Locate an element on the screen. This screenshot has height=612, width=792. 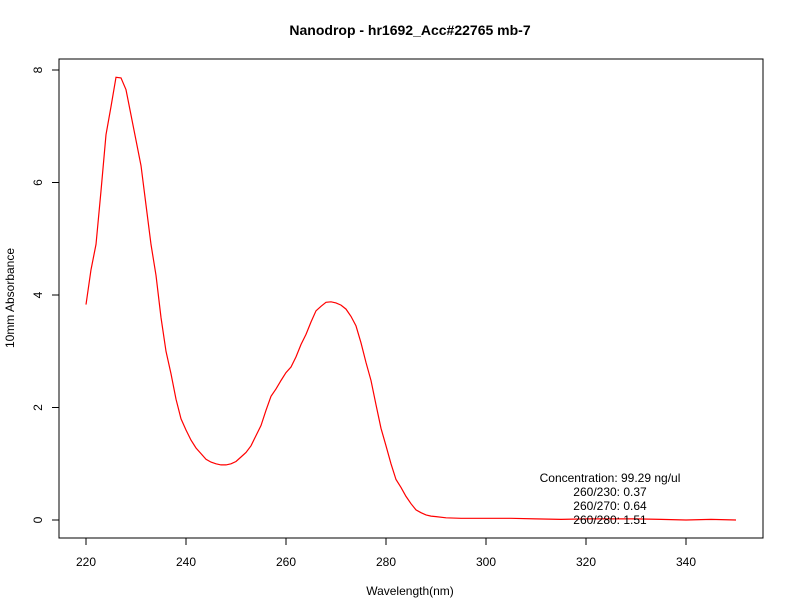
ratio-260-230-annotation: 260/230: 0.37 is located at coordinates (610, 492).